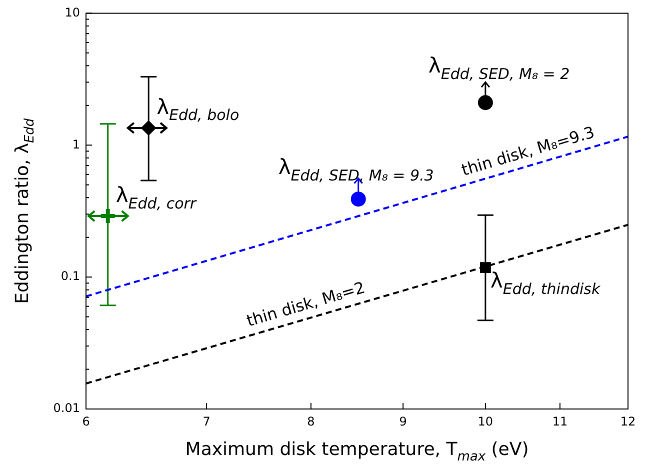 Image resolution: width=663 pixels, height=465 pixels. I want to click on text: thin disk, M₈=9.3, so click(528, 151).